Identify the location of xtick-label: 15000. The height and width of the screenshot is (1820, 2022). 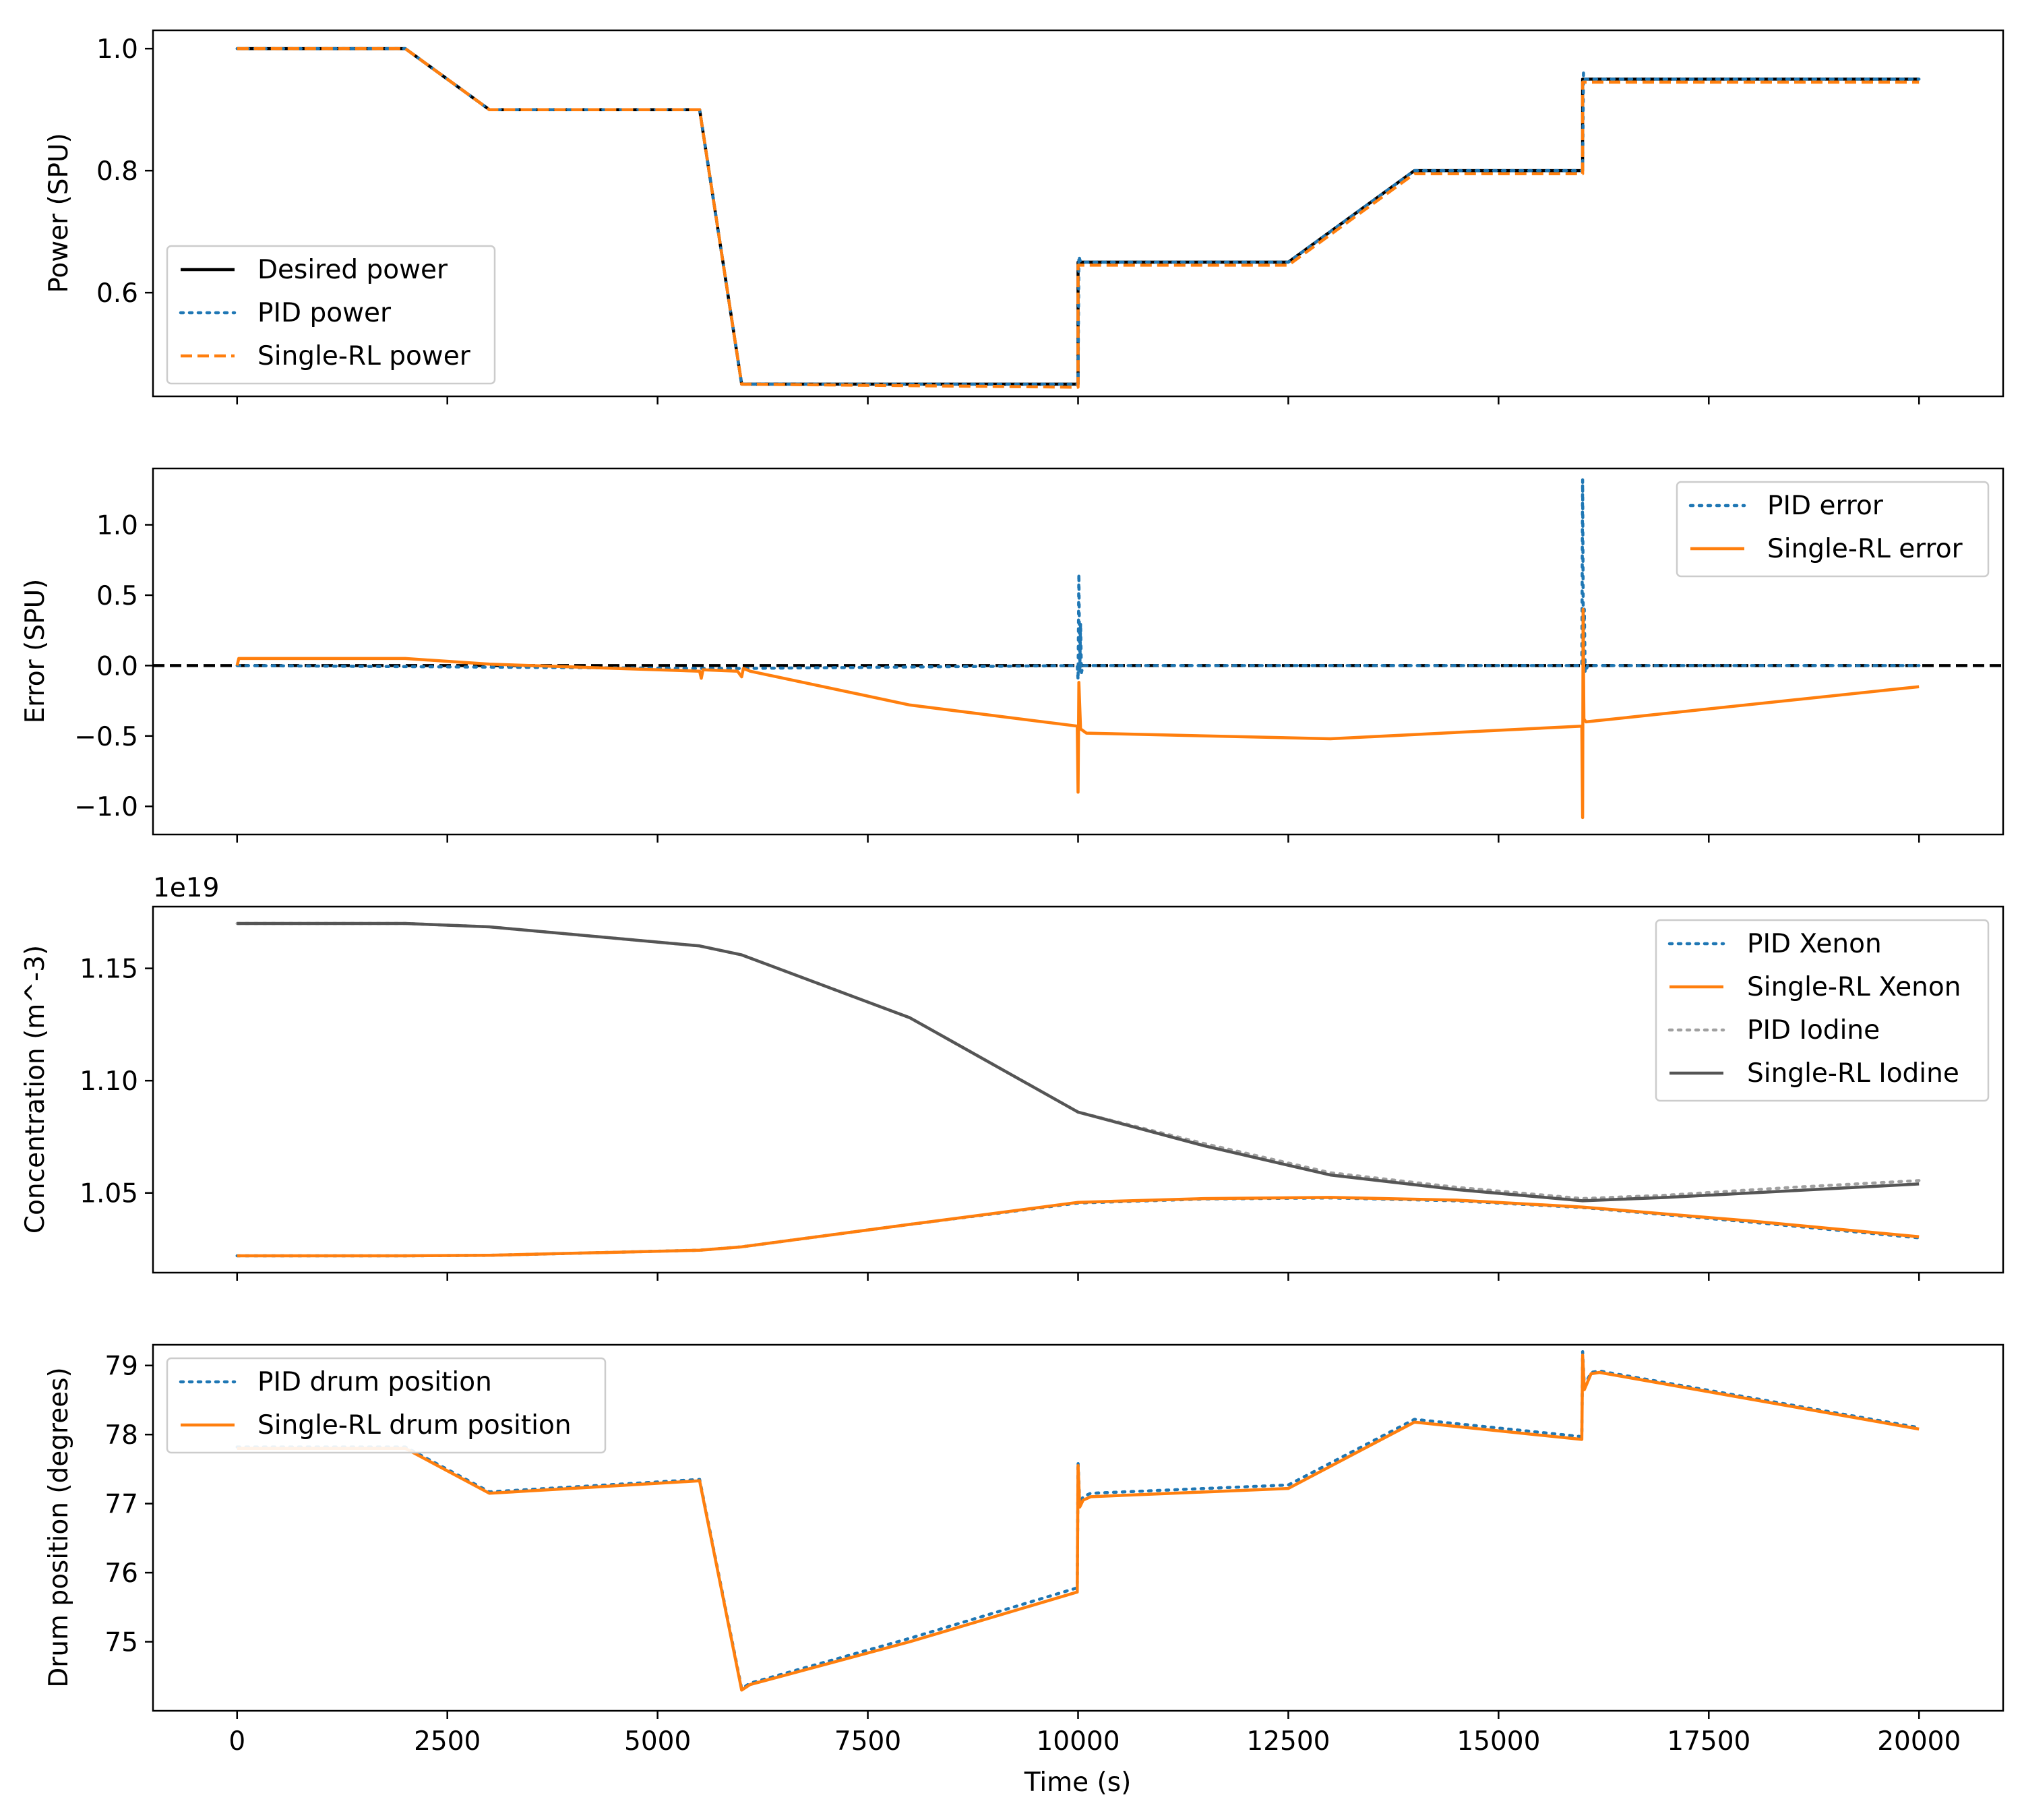
(1498, 1742).